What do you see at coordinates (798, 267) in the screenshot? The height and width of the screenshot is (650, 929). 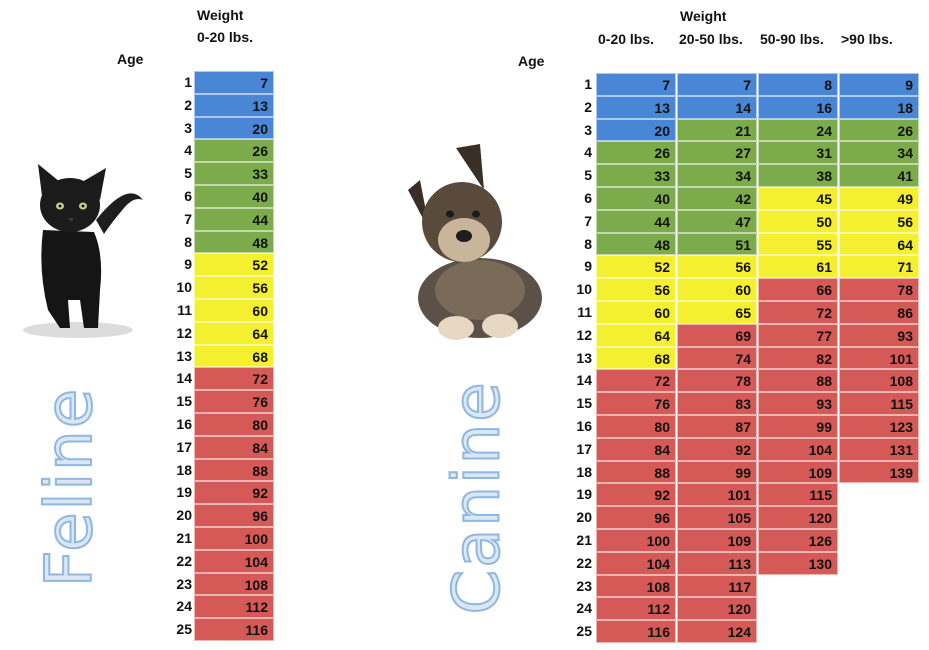 I see `table-cell: 61` at bounding box center [798, 267].